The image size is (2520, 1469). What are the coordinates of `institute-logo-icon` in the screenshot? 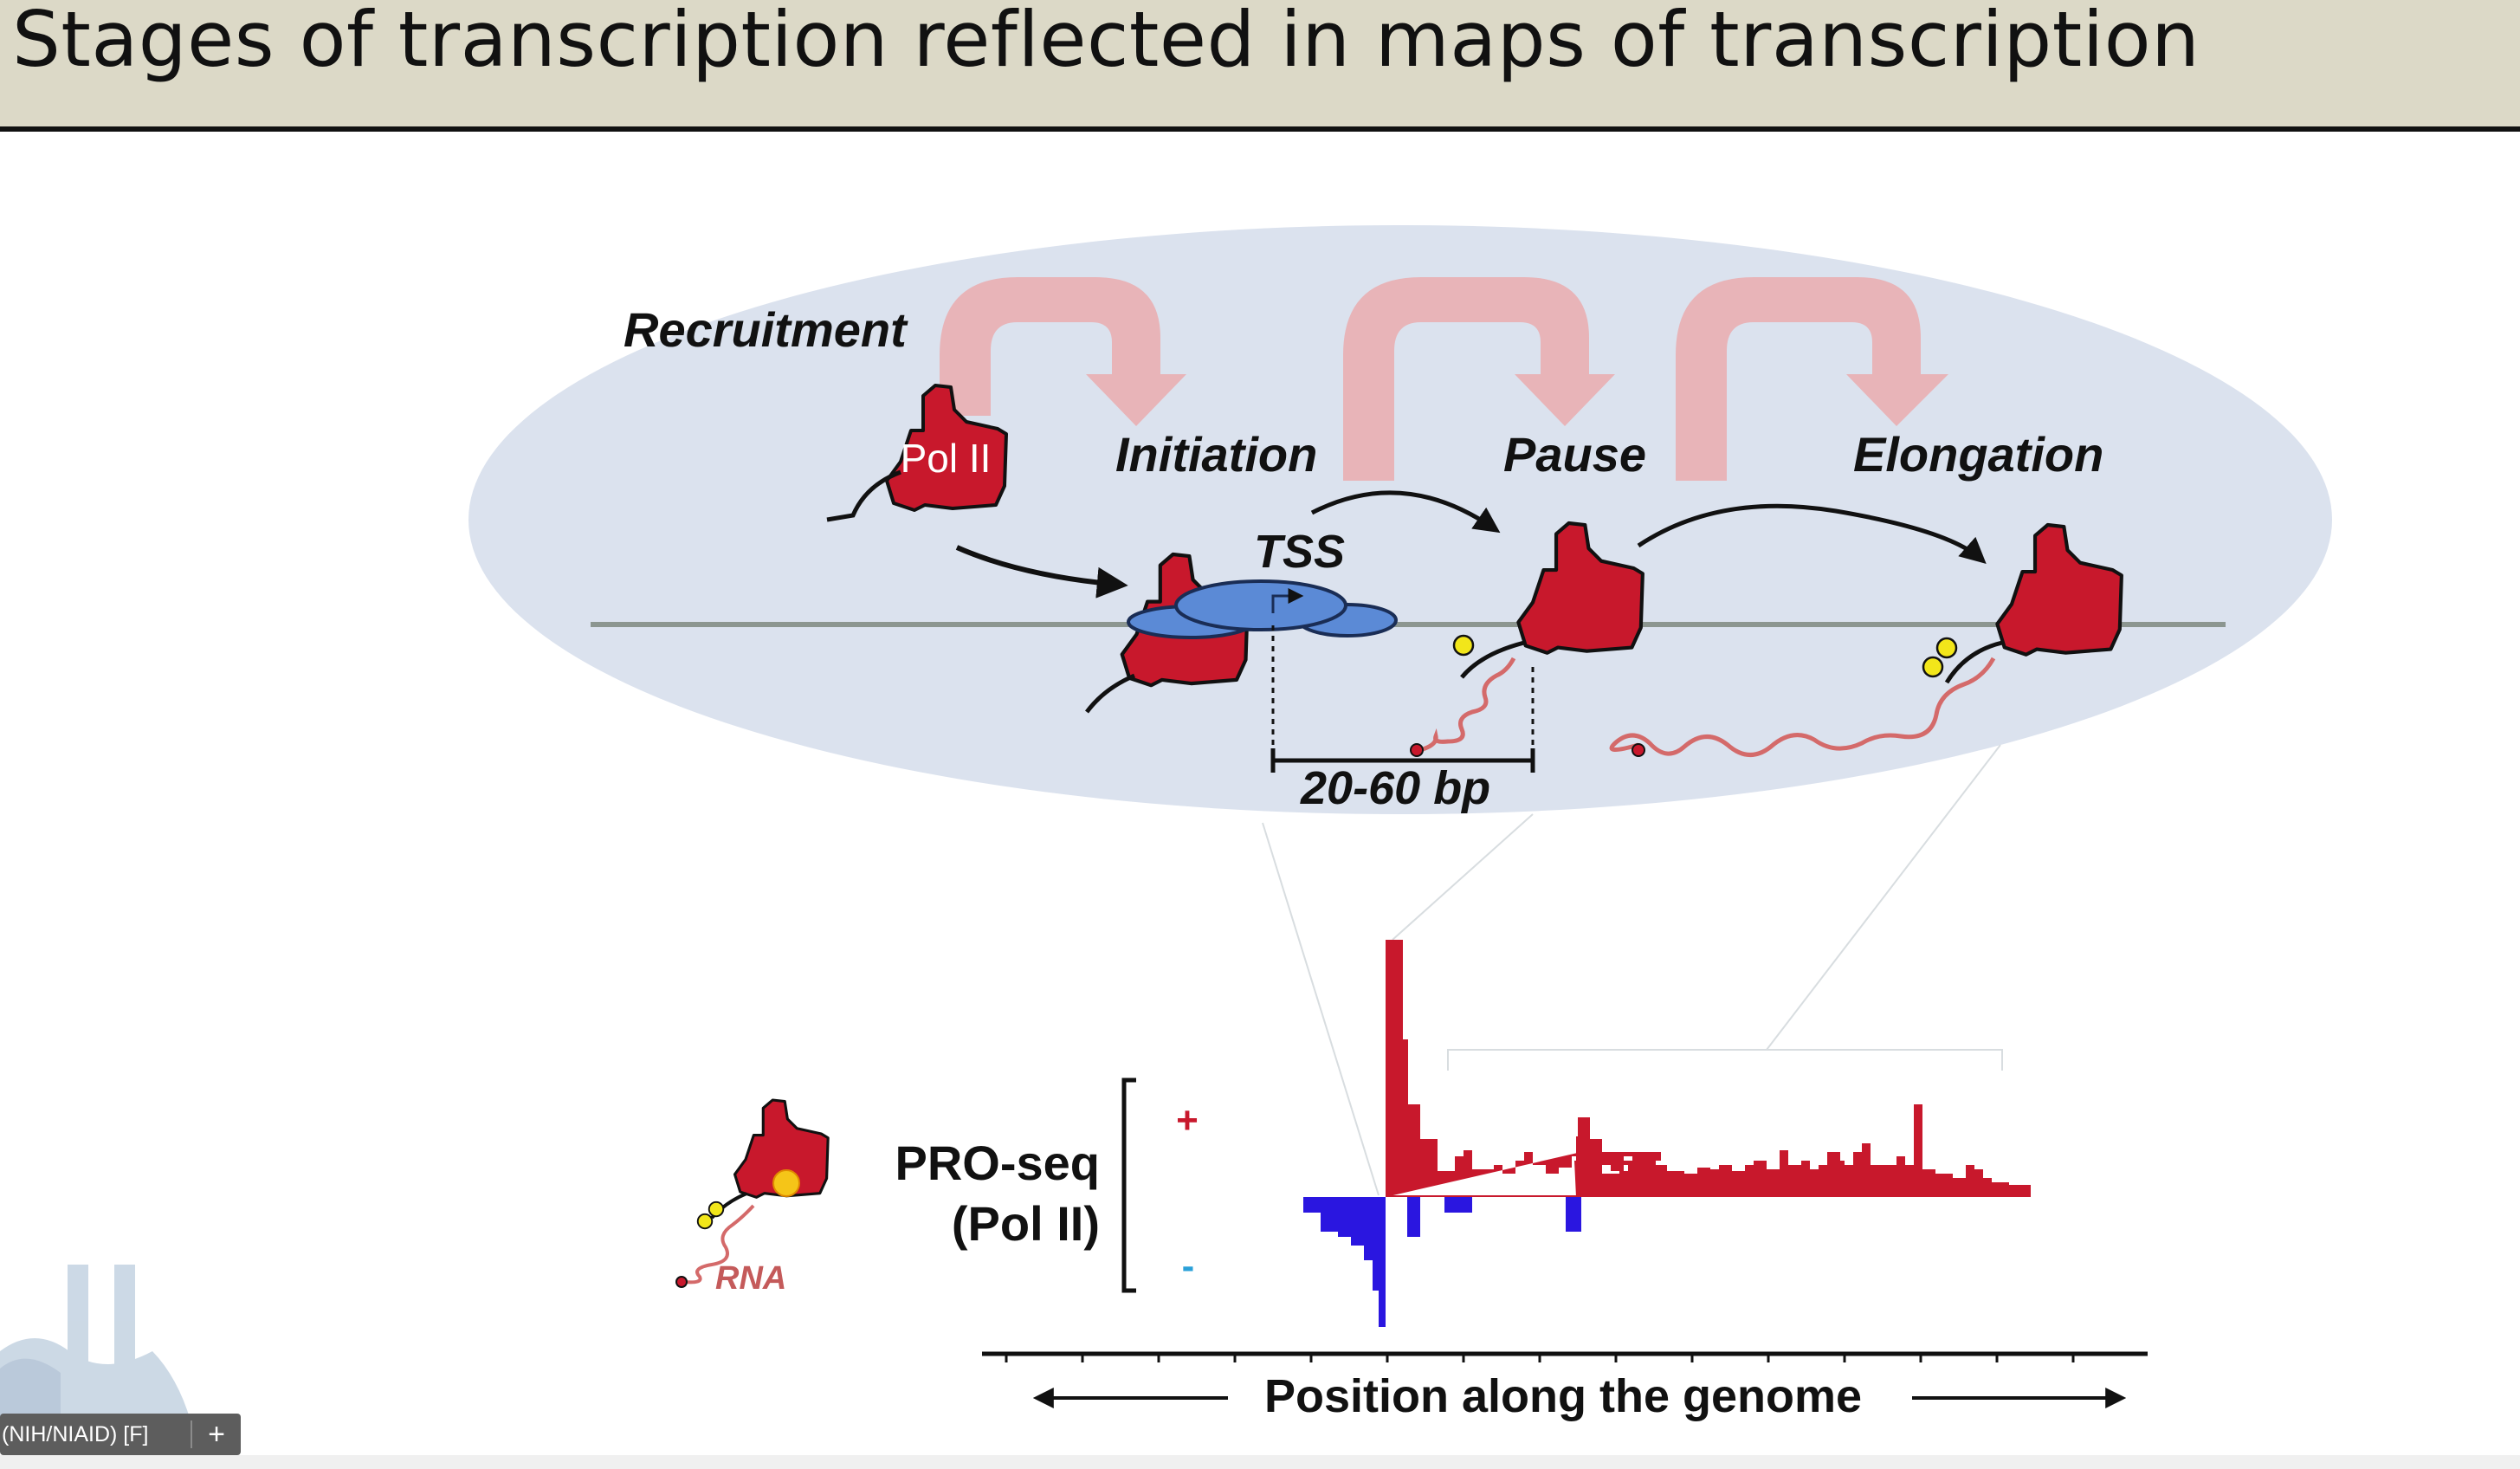 It's located at (95, 1342).